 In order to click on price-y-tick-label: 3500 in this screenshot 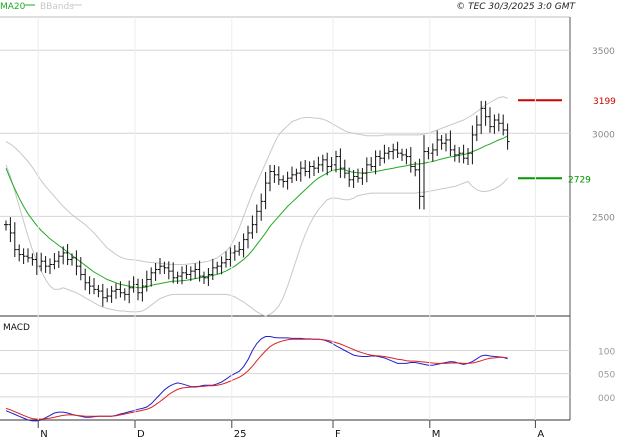, I will do `click(603, 52)`.